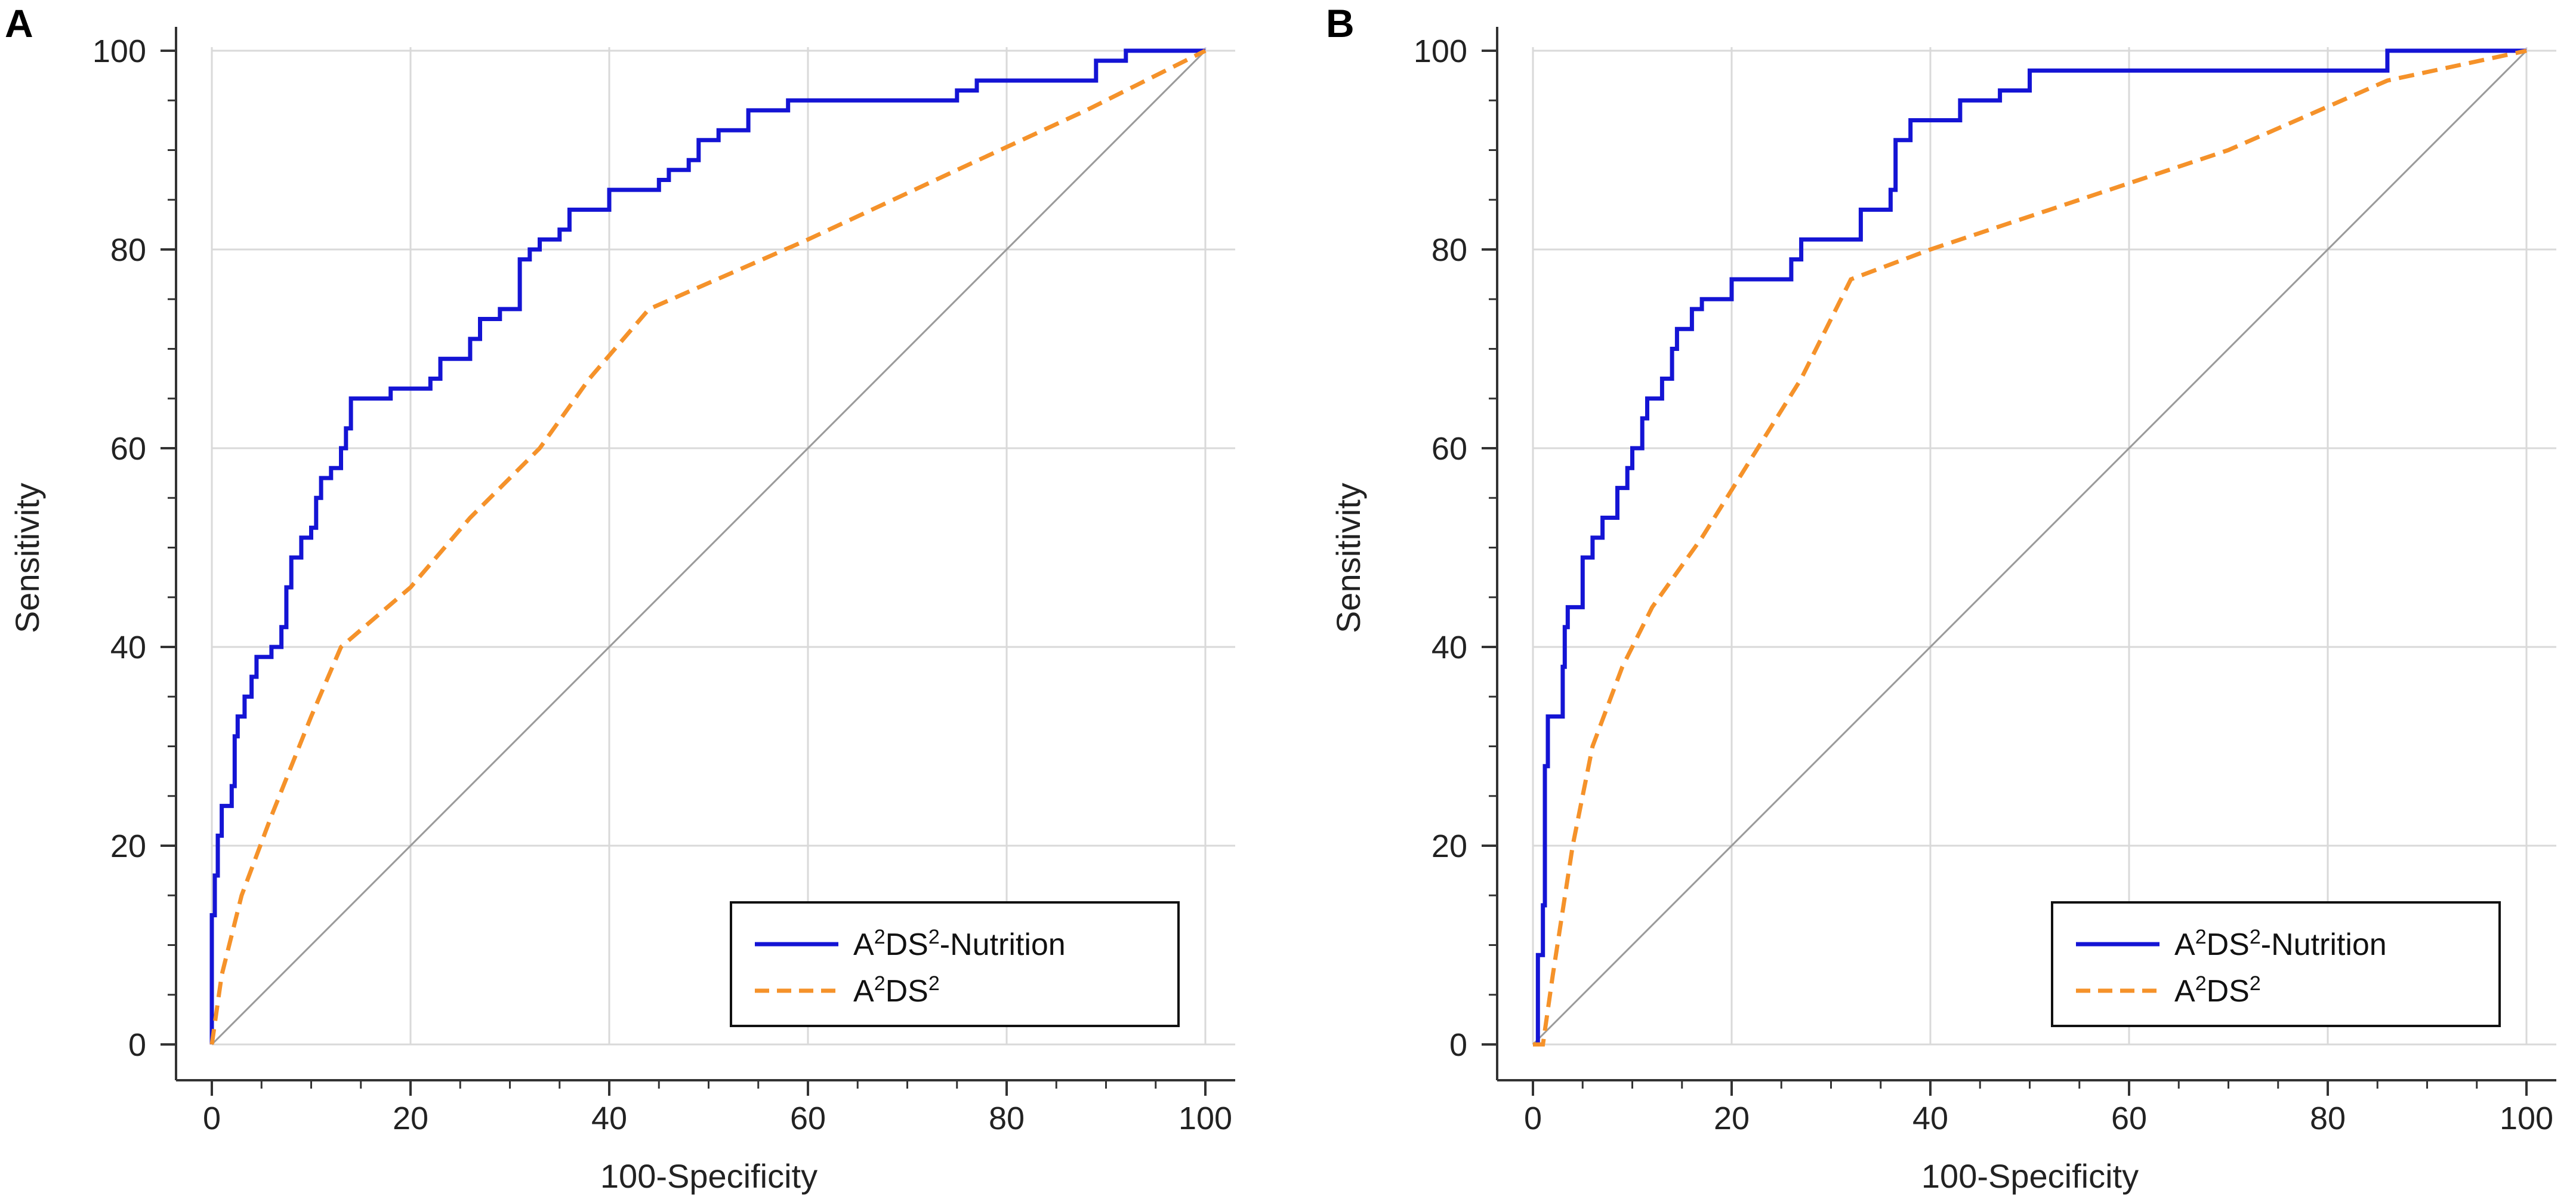 The image size is (2576, 1202). What do you see at coordinates (808, 1118) in the screenshot?
I see `x-tick-label-a: 60` at bounding box center [808, 1118].